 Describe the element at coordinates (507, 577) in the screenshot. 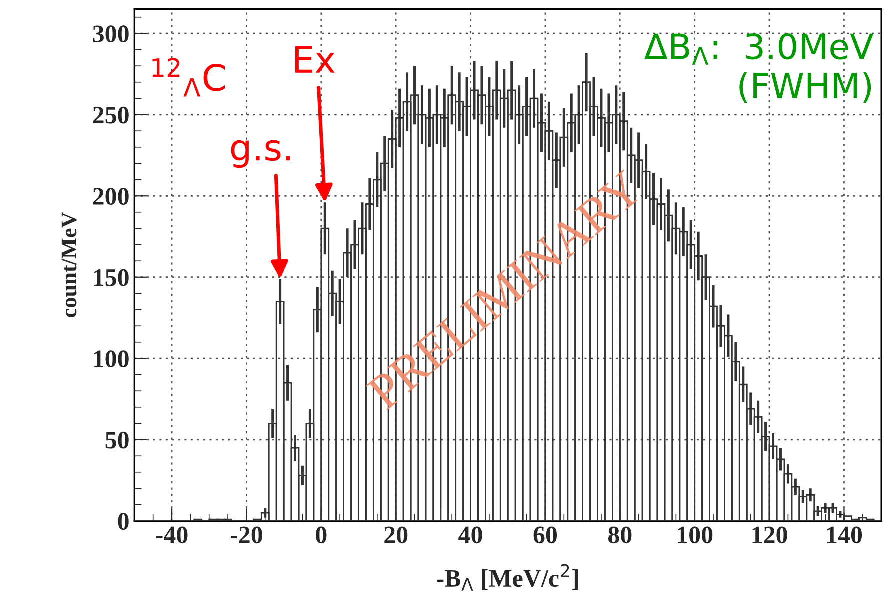

I see `x-axis-title: -B$_{Λ}$ [MeV/c$^{2}$]` at that location.